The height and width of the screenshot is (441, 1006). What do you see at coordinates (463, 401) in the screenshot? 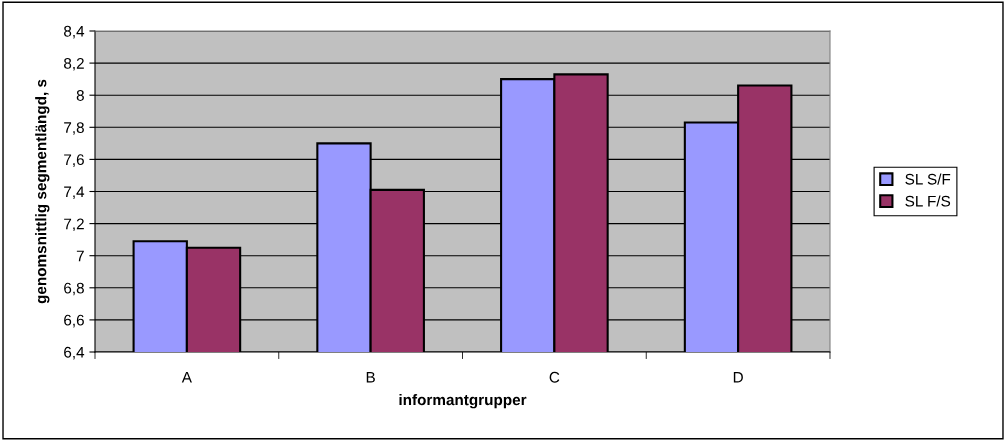
I see `x-axis-title: informantgrupper` at bounding box center [463, 401].